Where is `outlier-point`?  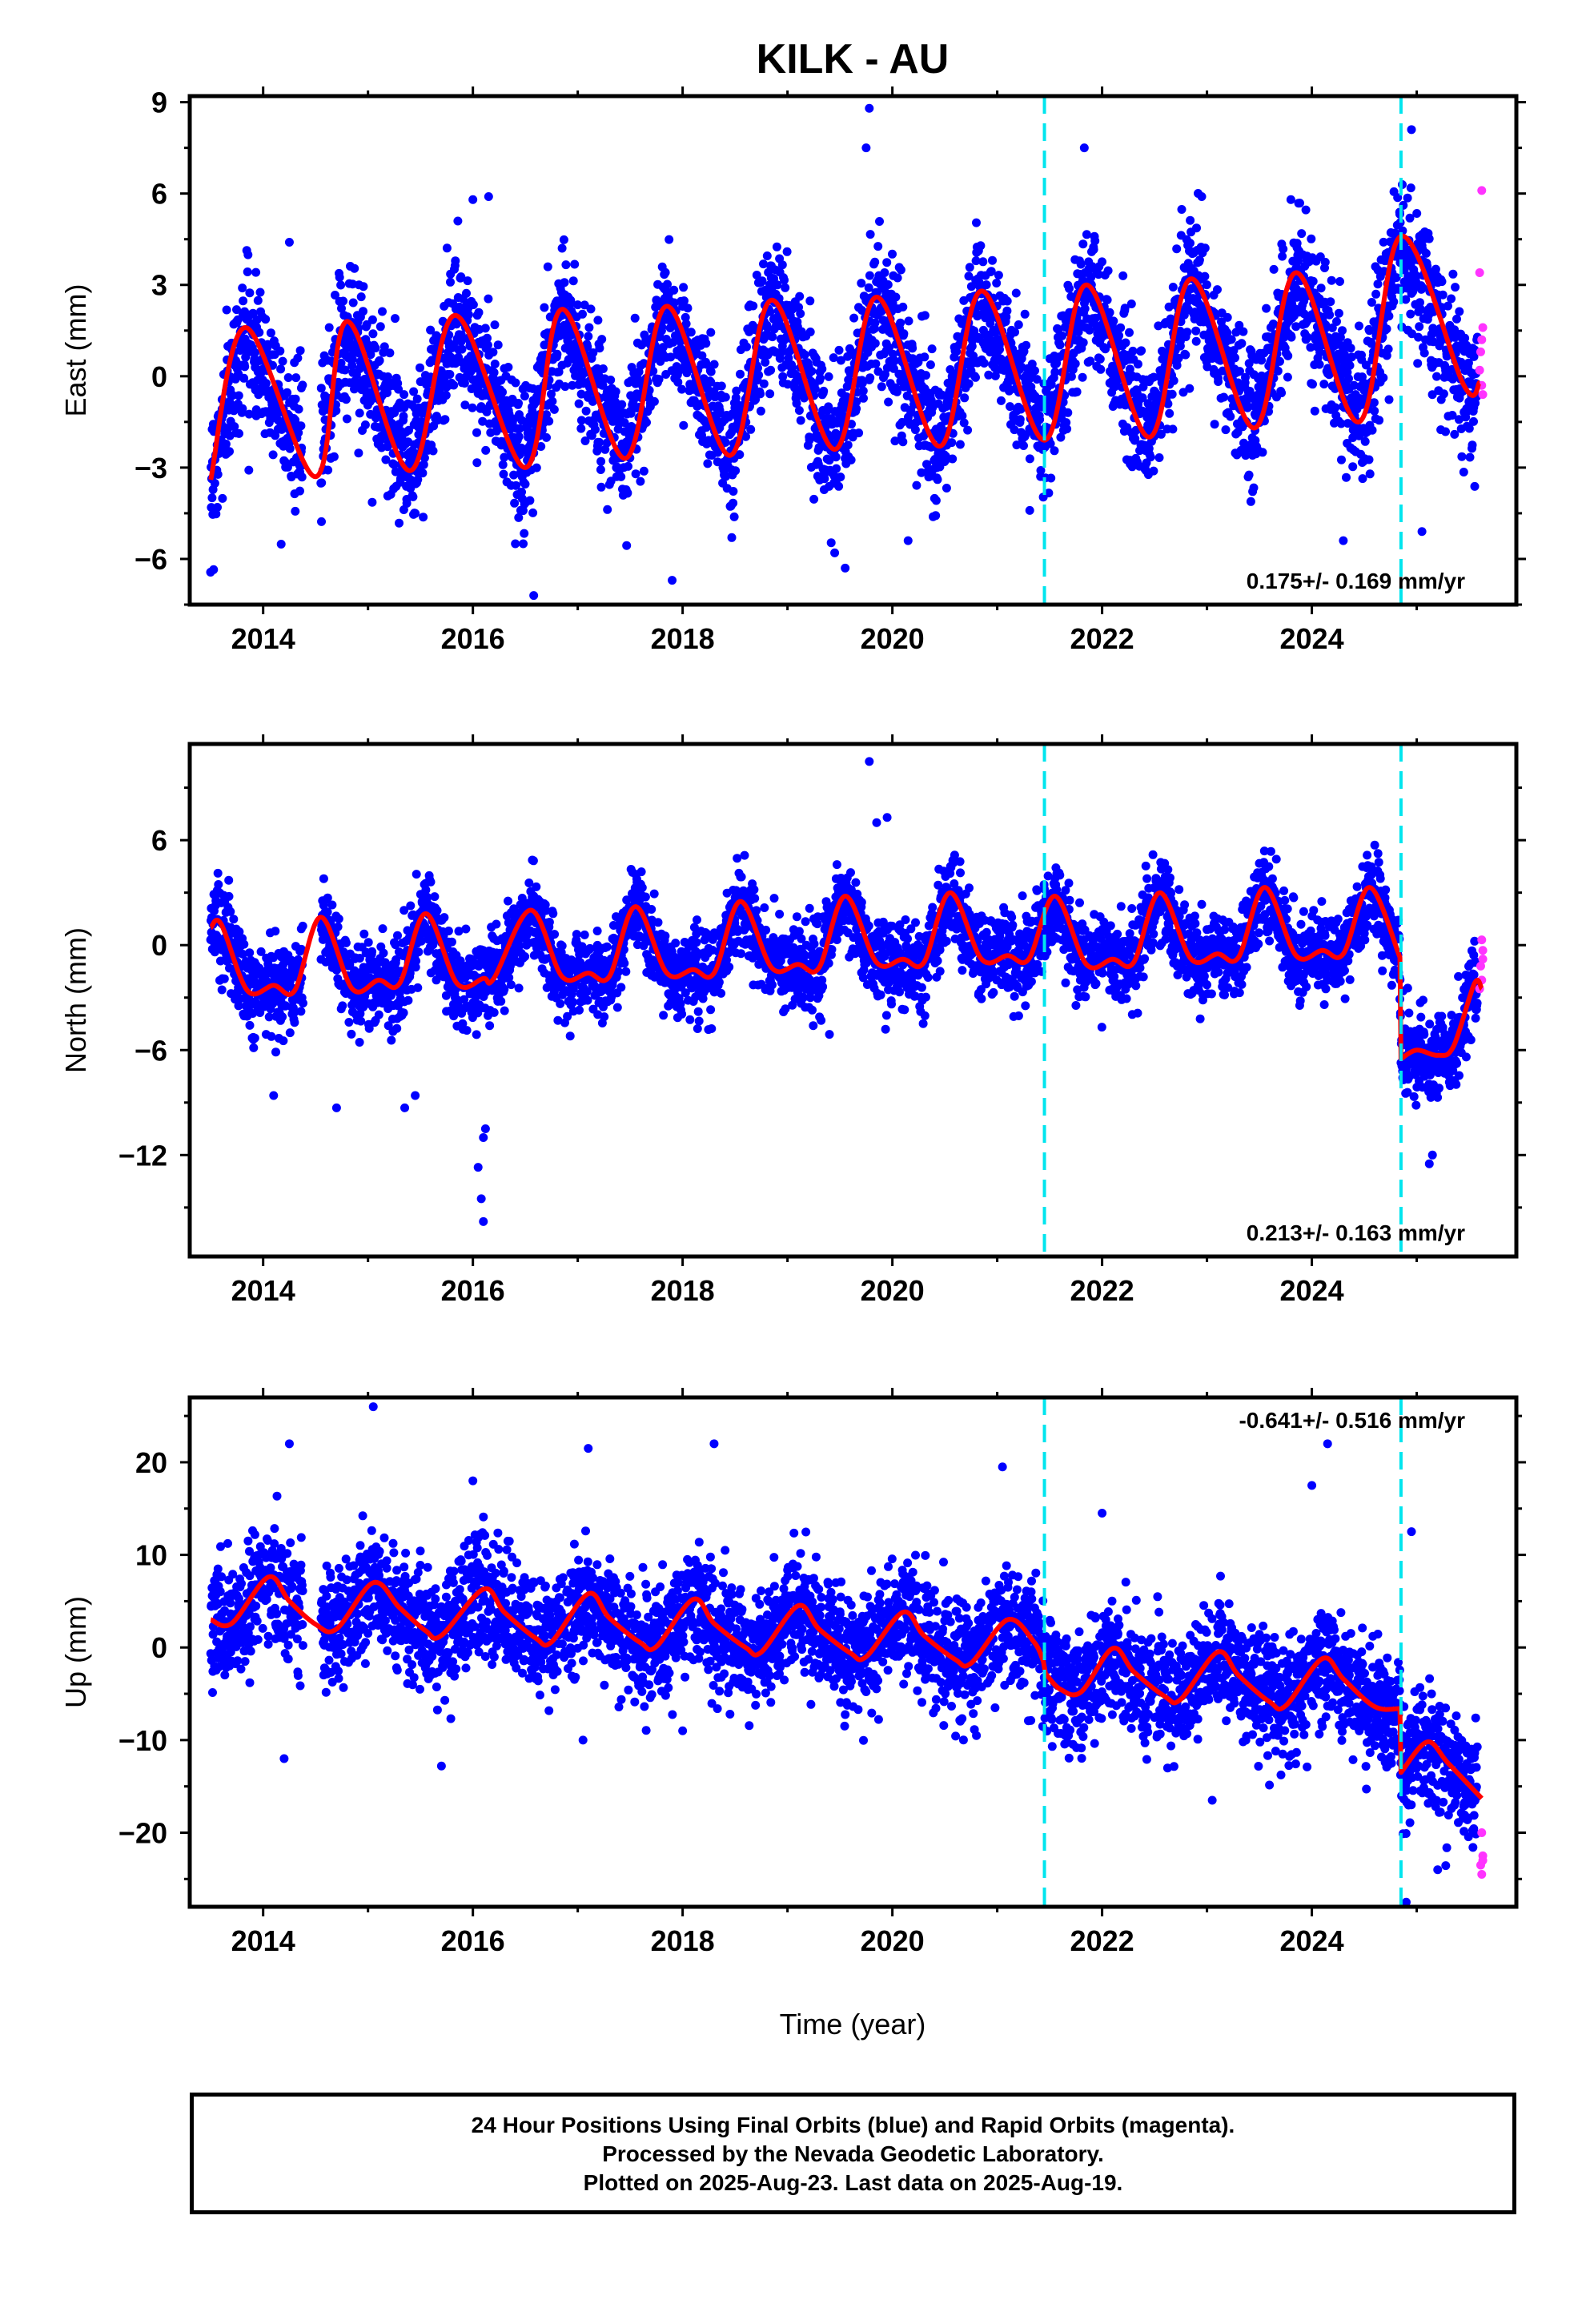
outlier-point is located at coordinates (1422, 532).